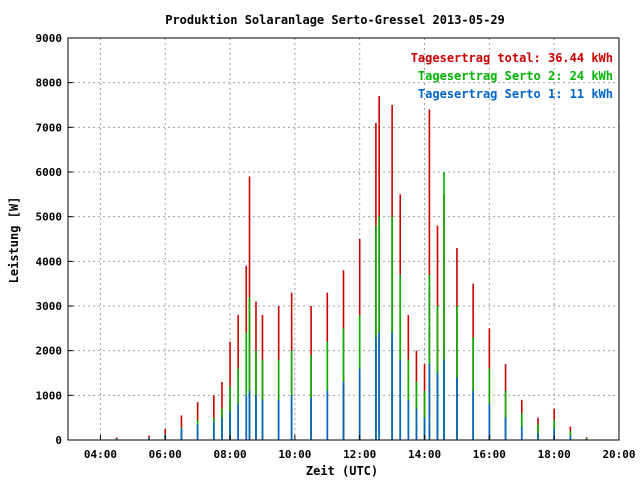 The height and width of the screenshot is (480, 640). What do you see at coordinates (14, 240) in the screenshot?
I see `y-axis-label: Leistung [W]` at bounding box center [14, 240].